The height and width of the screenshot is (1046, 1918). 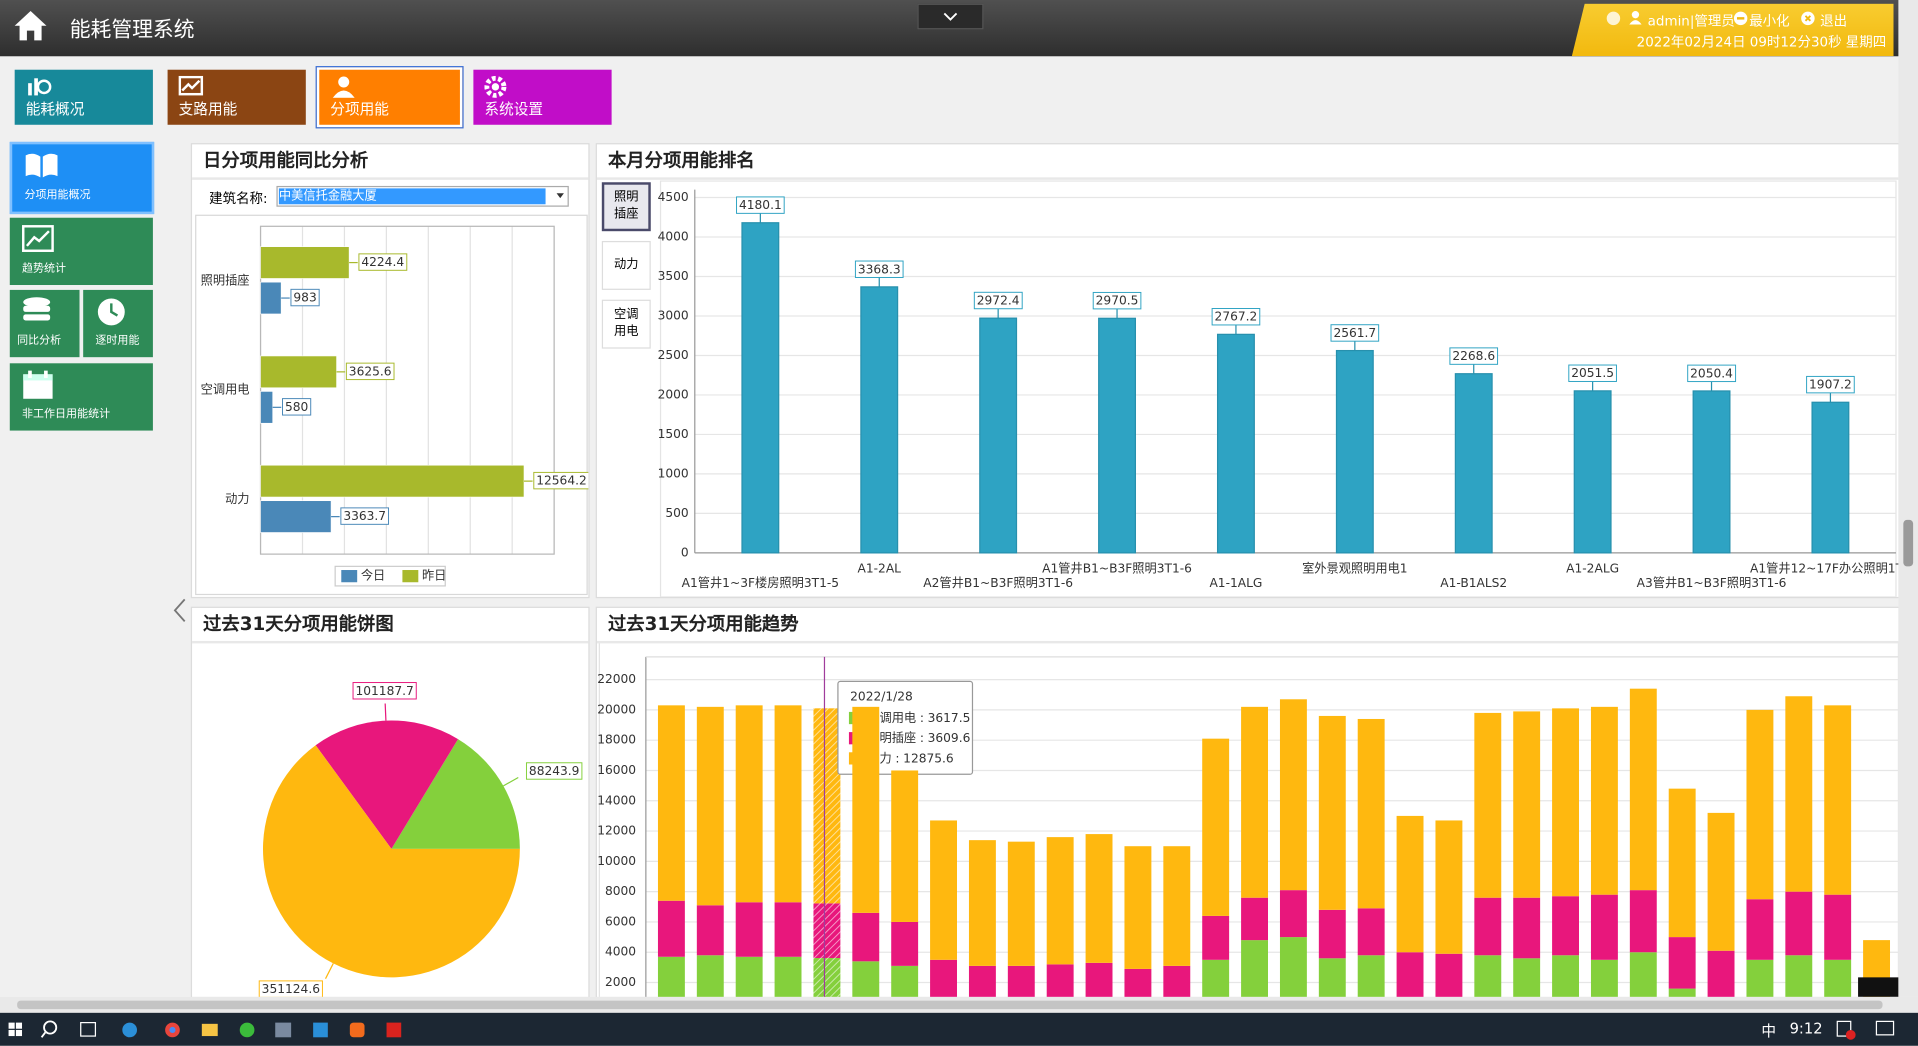 What do you see at coordinates (673, 197) in the screenshot?
I see `y-tick-label: 4500` at bounding box center [673, 197].